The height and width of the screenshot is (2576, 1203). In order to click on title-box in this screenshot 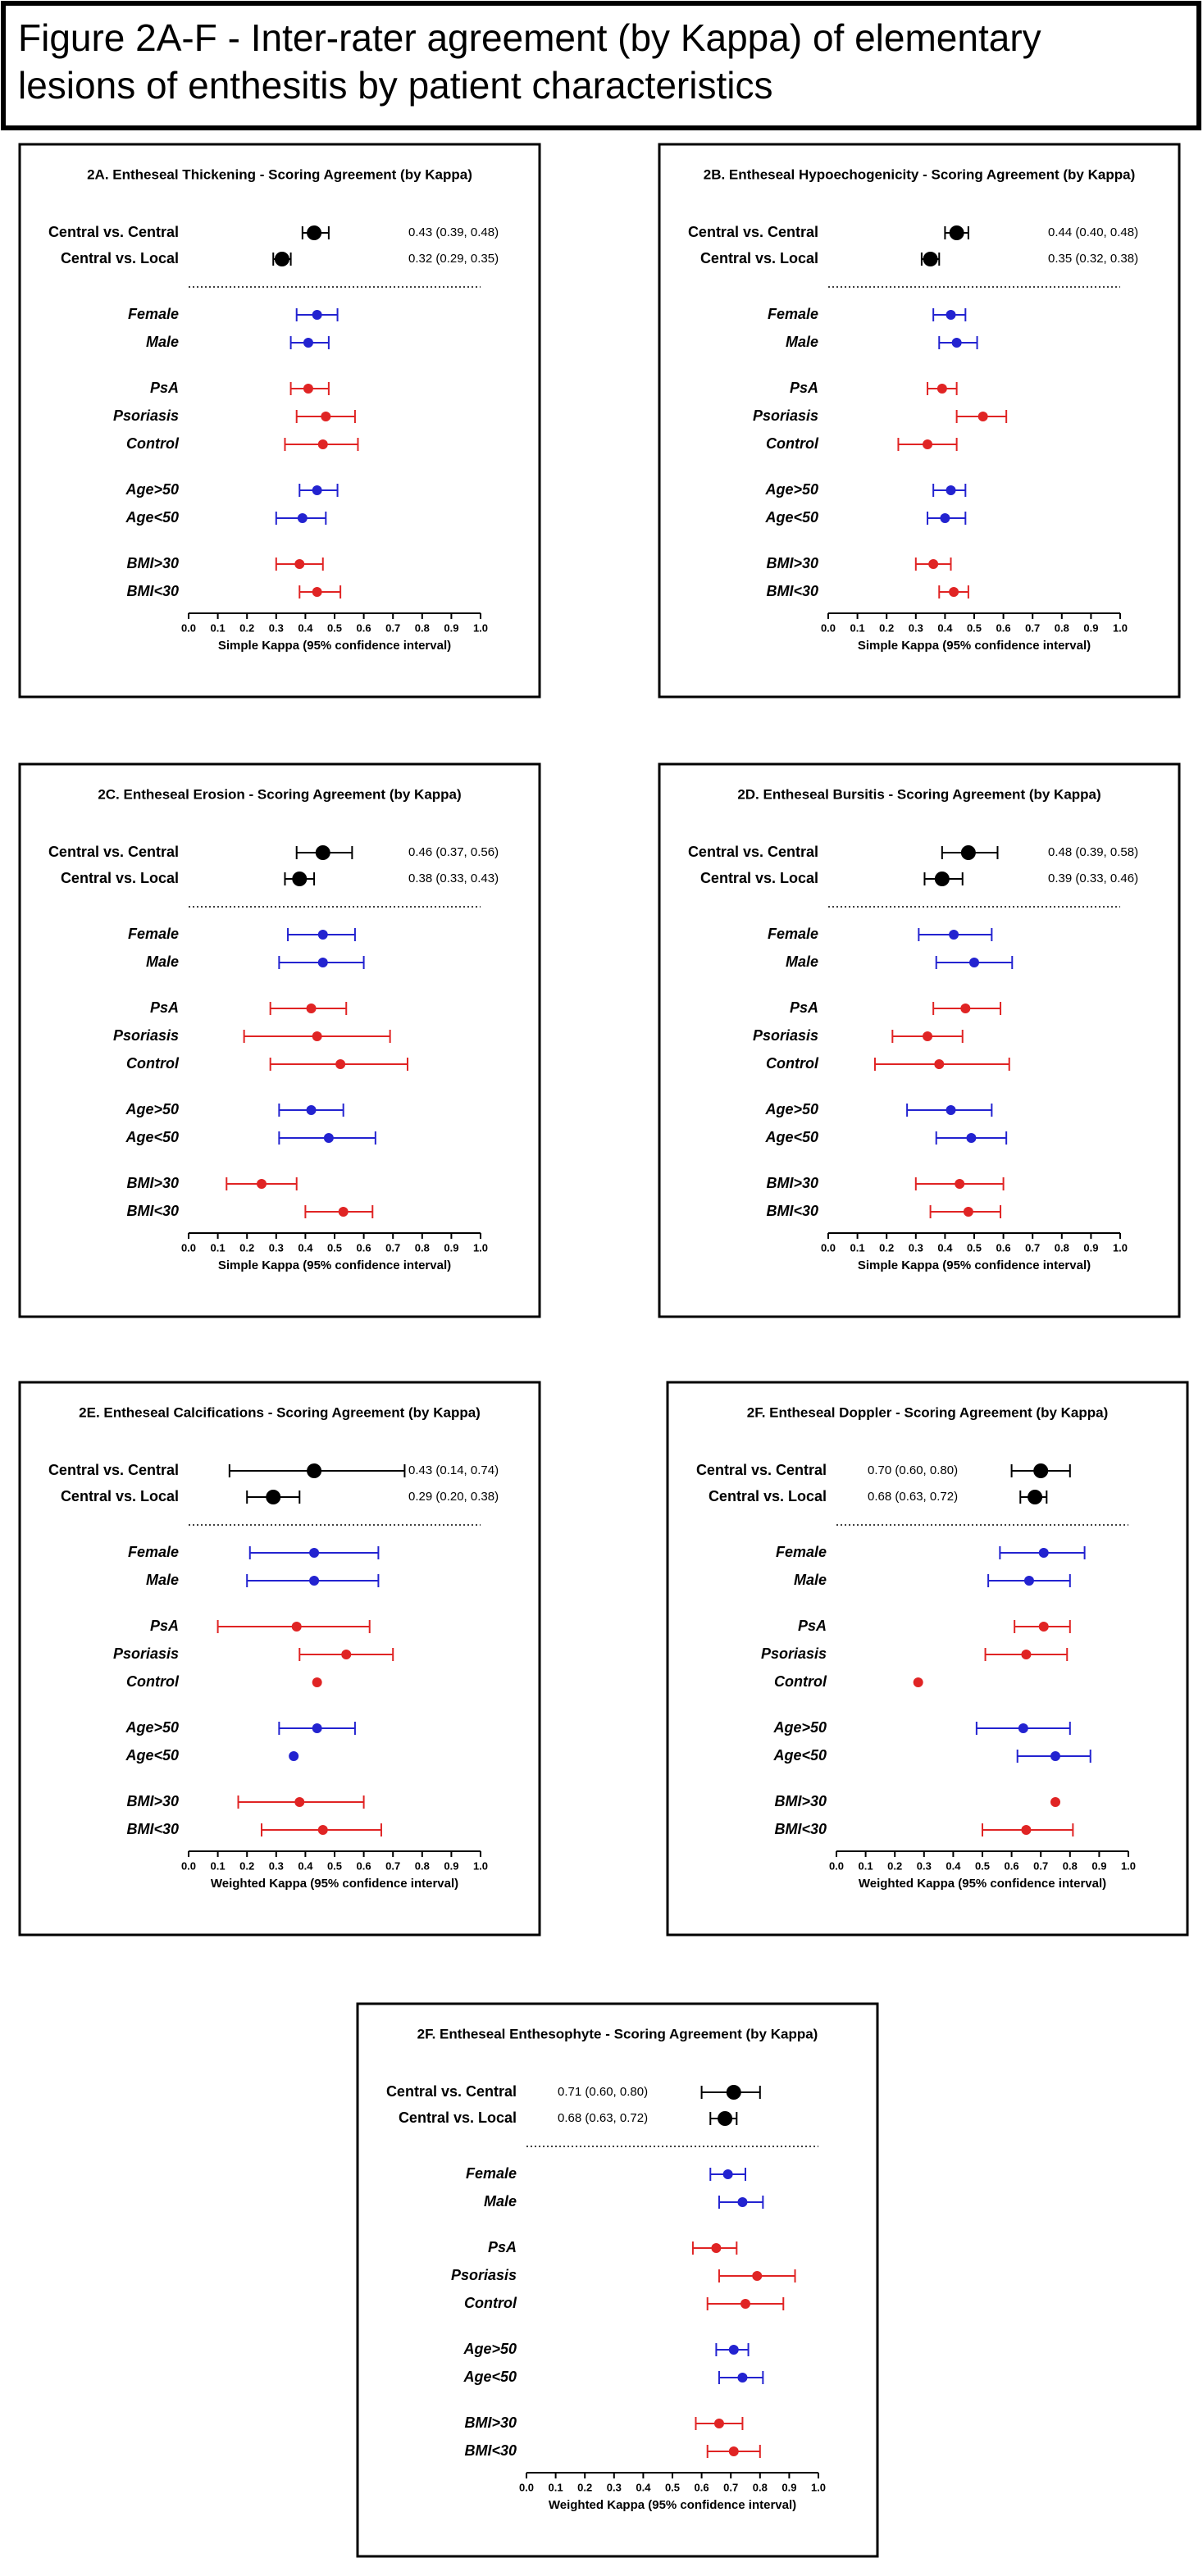, I will do `click(601, 65)`.